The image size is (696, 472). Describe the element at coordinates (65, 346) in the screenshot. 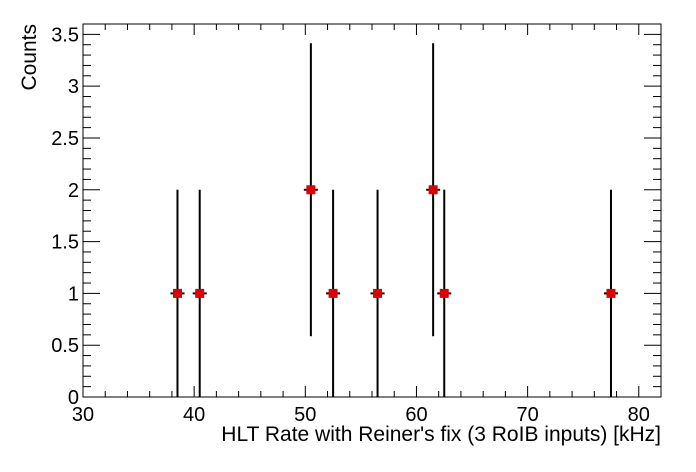

I see `y-tick-label: 0.5` at that location.